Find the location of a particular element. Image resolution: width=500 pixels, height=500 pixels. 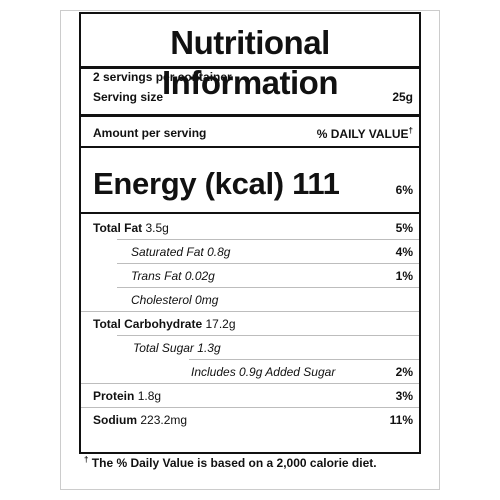

nutrient-row-protein: Protein 1.8g is located at coordinates (127, 396).